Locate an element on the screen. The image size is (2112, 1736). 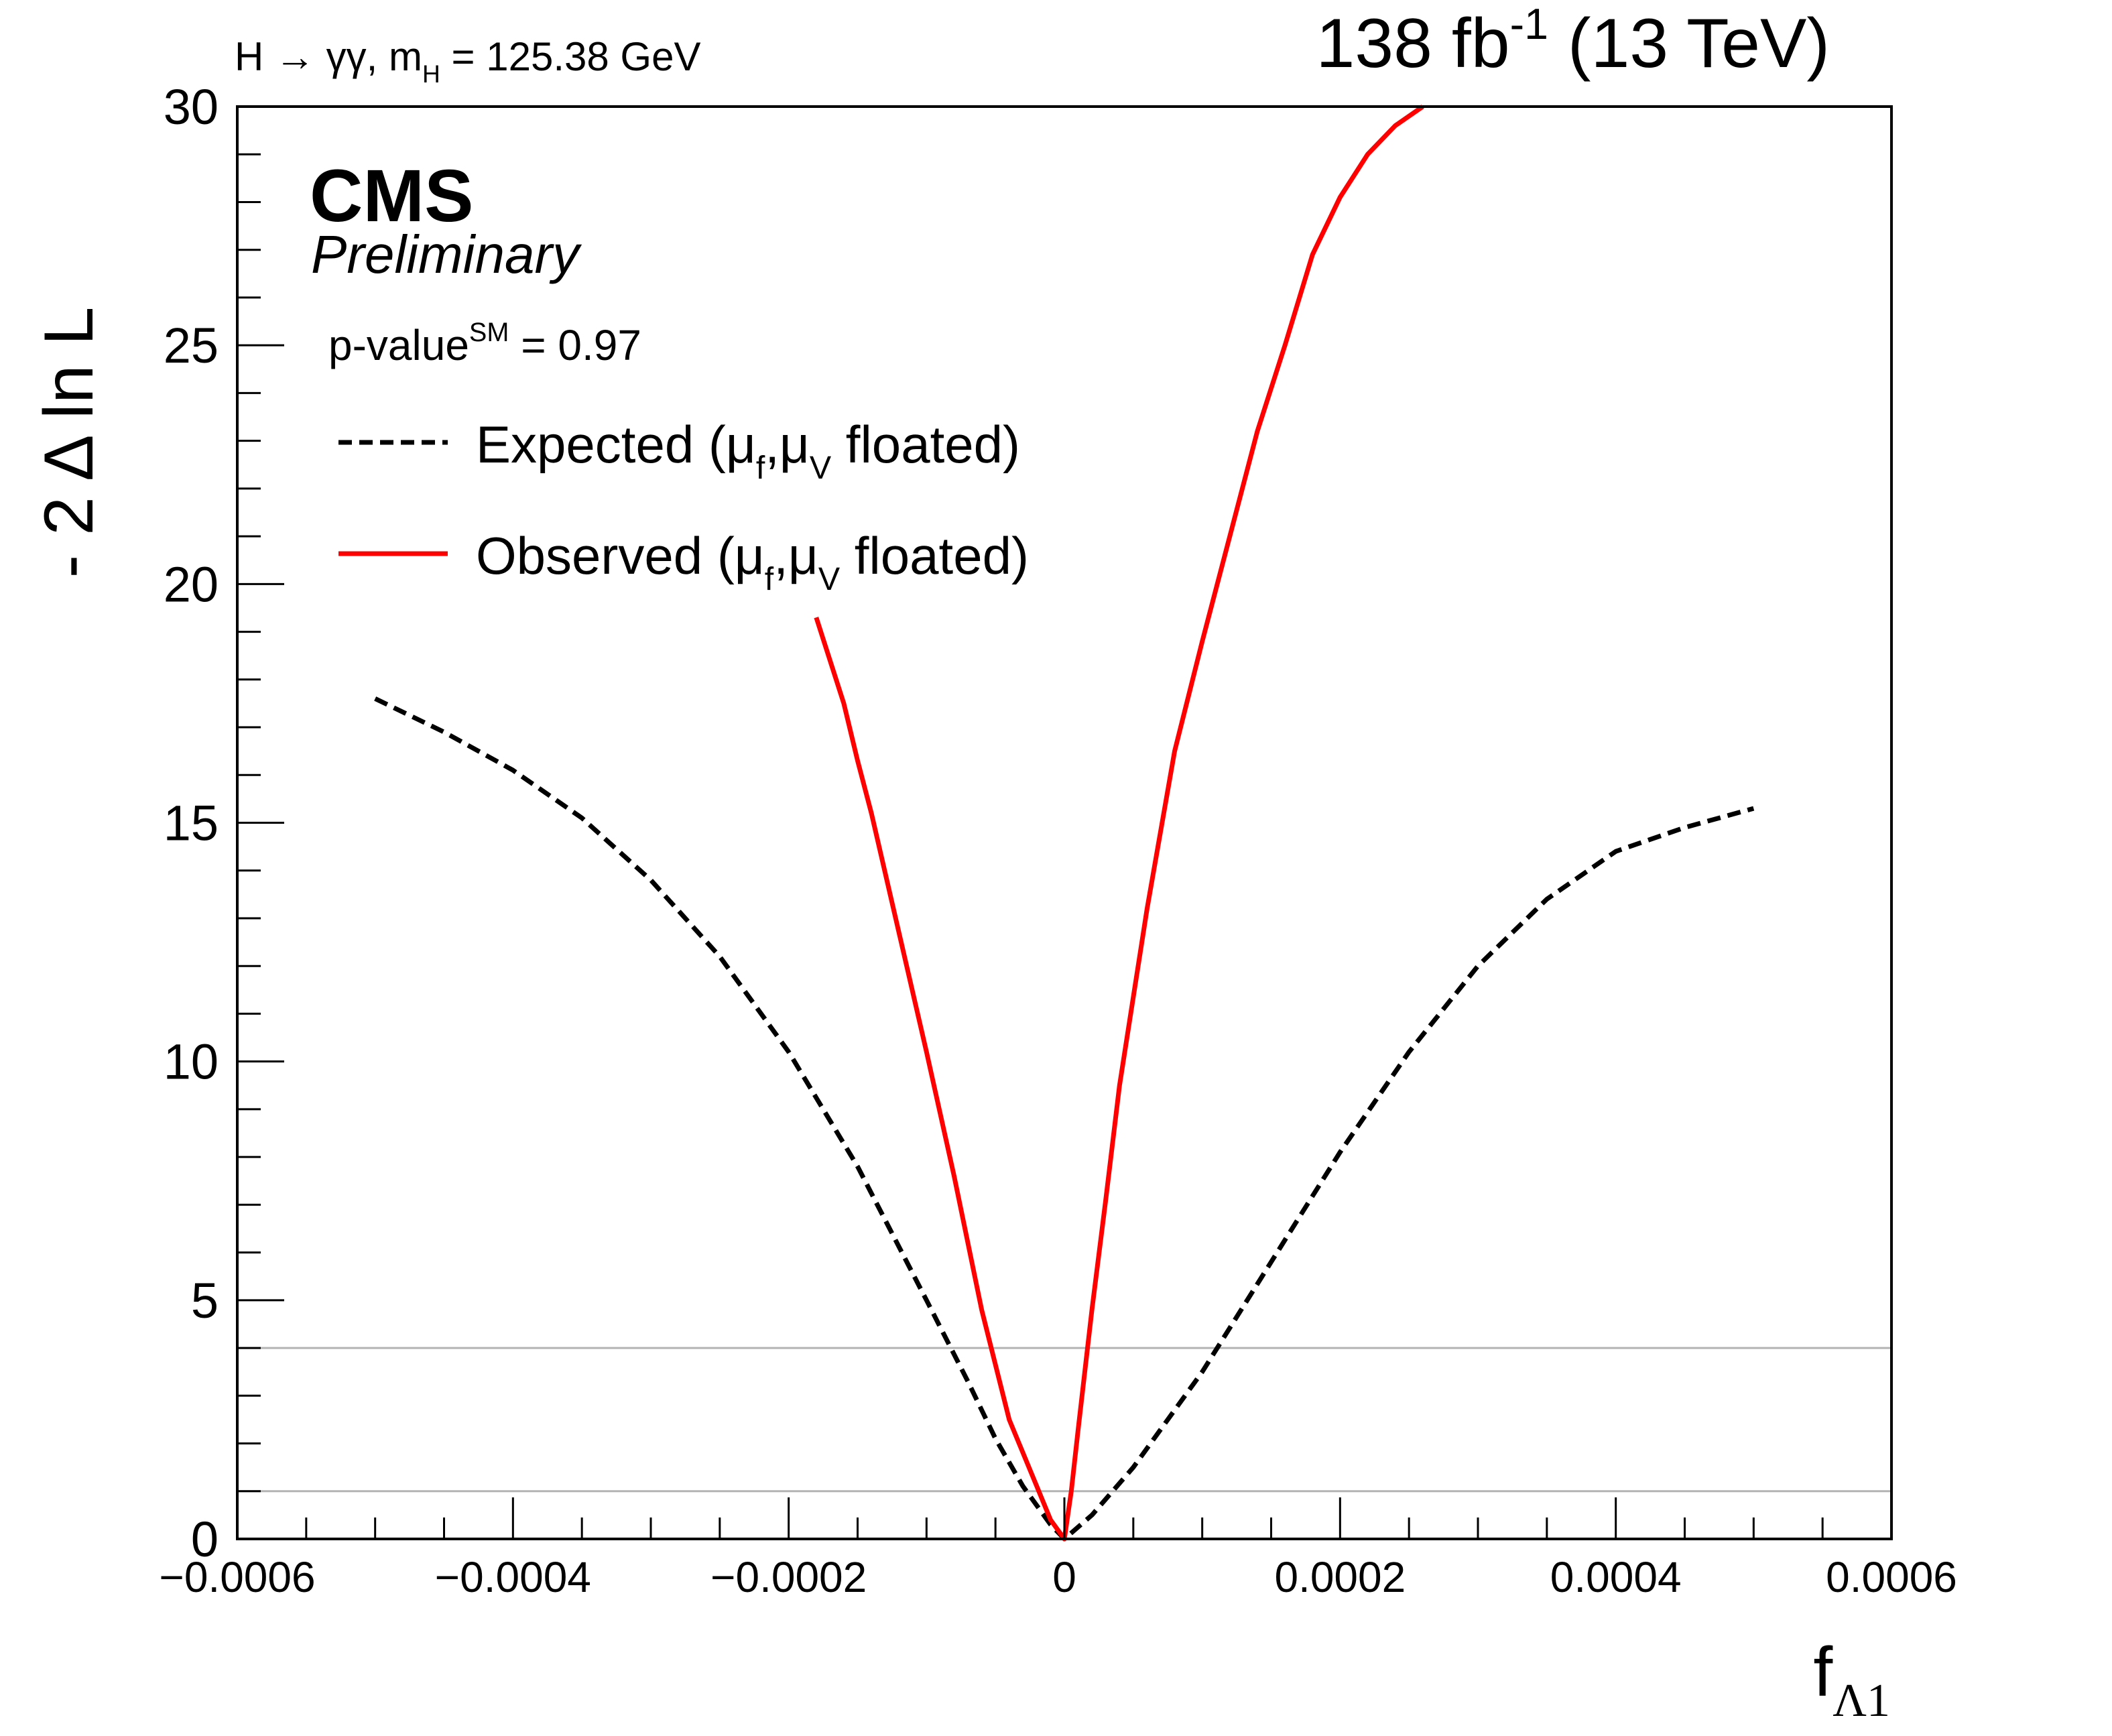
x-tick-label: −0.0004 is located at coordinates (513, 1577).